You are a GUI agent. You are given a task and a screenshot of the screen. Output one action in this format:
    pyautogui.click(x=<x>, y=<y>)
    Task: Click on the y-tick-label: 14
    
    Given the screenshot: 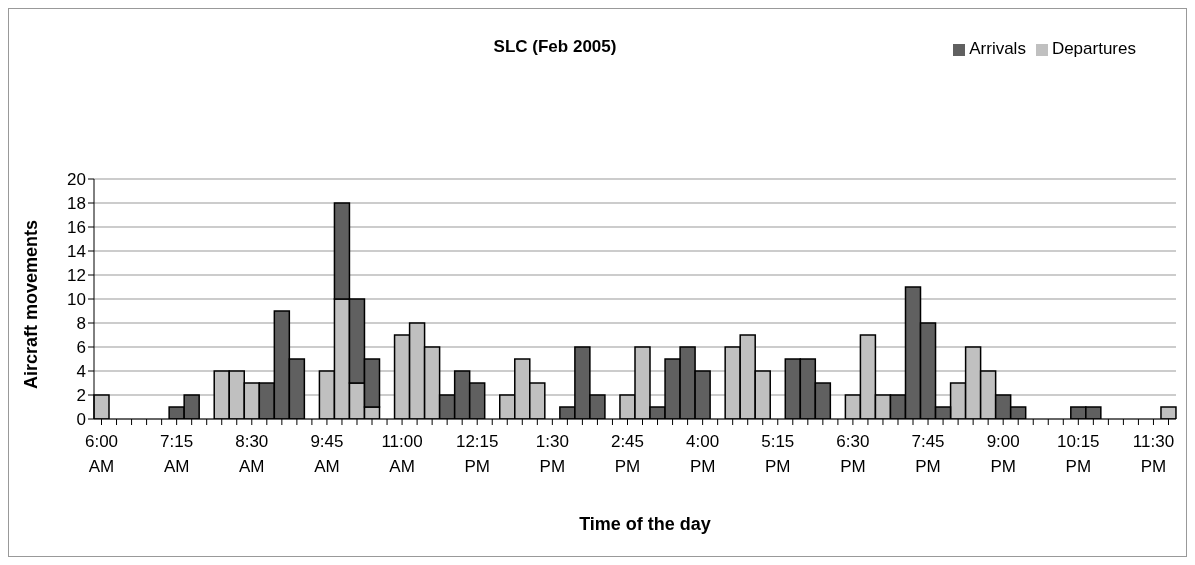 What is the action you would take?
    pyautogui.click(x=76, y=252)
    